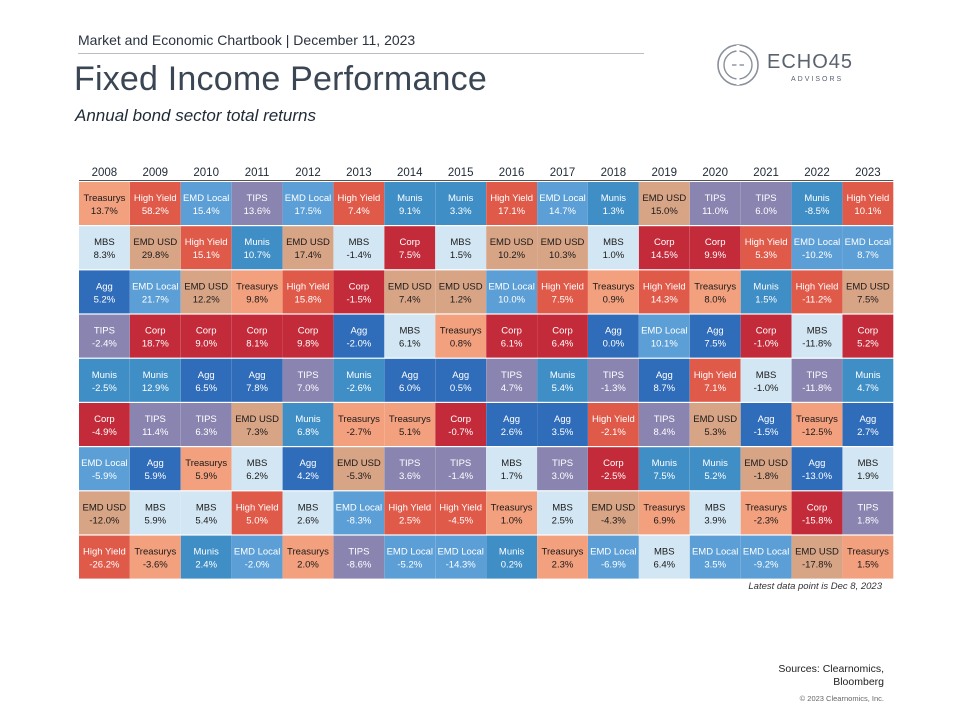 The image size is (960, 720). Describe the element at coordinates (461, 173) in the screenshot. I see `year-label: 2015` at that location.